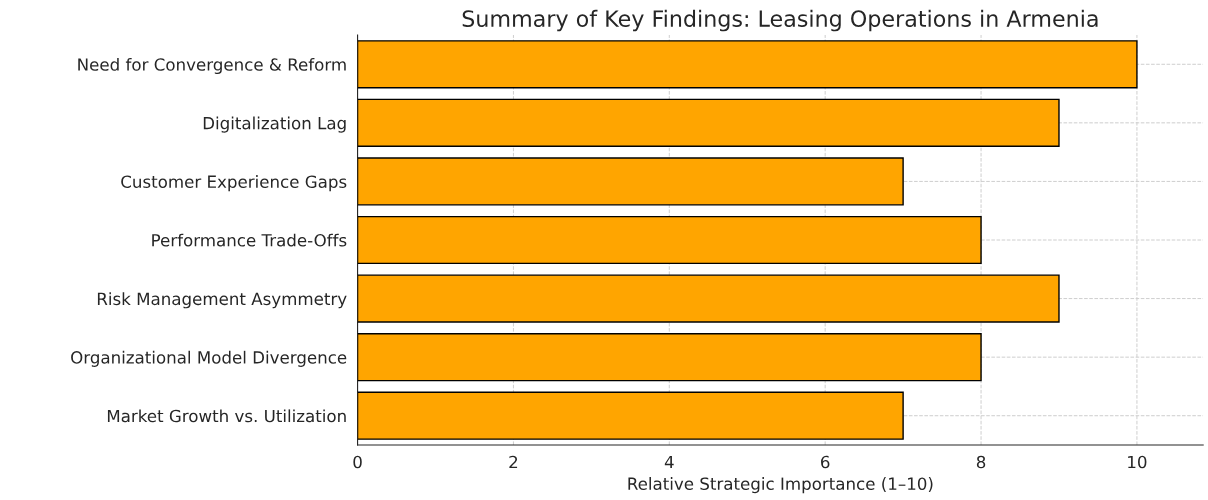 The height and width of the screenshot is (500, 1208). I want to click on y-tick-label: Customer Experience Gaps, so click(234, 183).